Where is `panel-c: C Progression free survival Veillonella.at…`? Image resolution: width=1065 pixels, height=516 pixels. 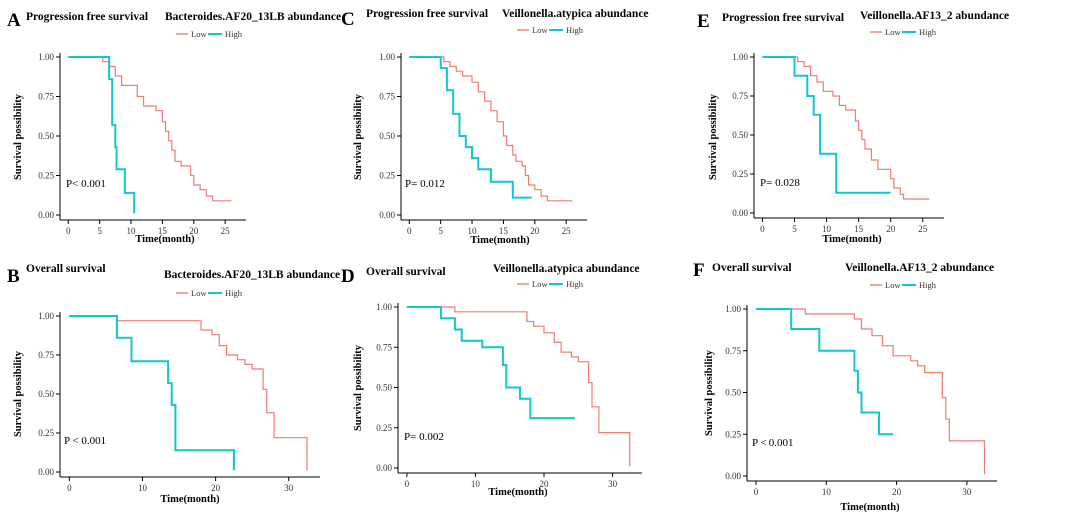
panel-c: C Progression free survival Veillonella.at… is located at coordinates (495, 127).